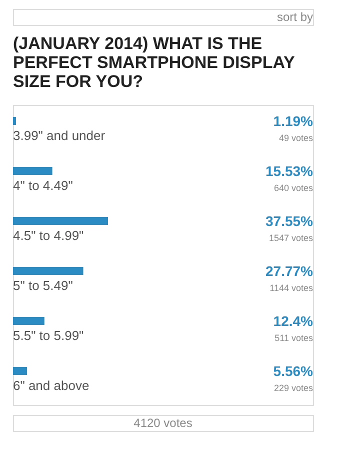  What do you see at coordinates (163, 423) in the screenshot?
I see `text: 4120 votes` at bounding box center [163, 423].